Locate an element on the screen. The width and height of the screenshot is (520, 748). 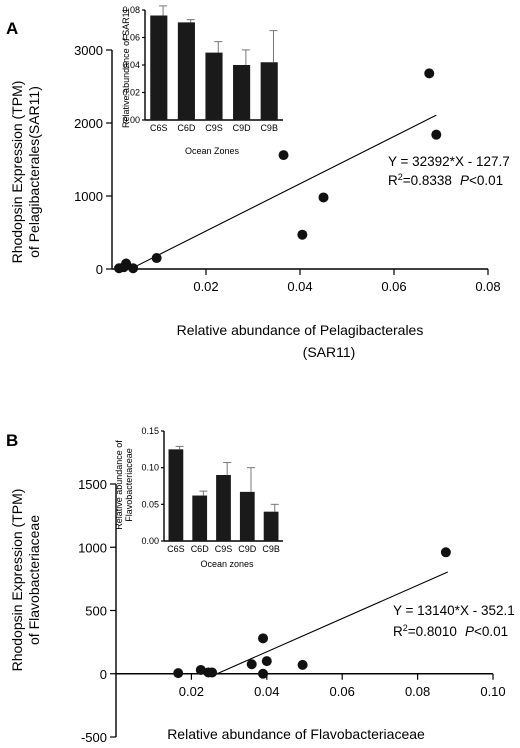
panel-b-inset-y-tick-label: 0.10 is located at coordinates (150, 468).